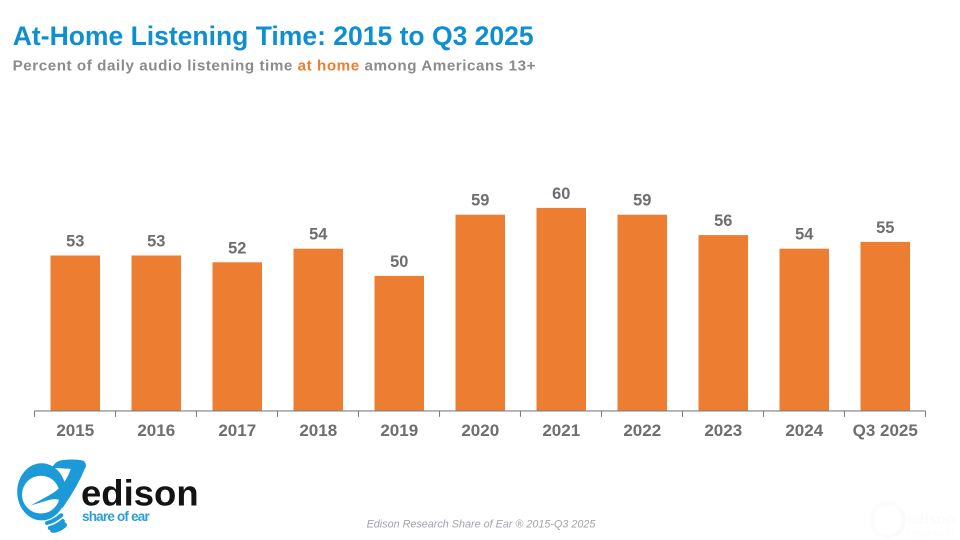  Describe the element at coordinates (561, 430) in the screenshot. I see `svg-text: 2021` at that location.